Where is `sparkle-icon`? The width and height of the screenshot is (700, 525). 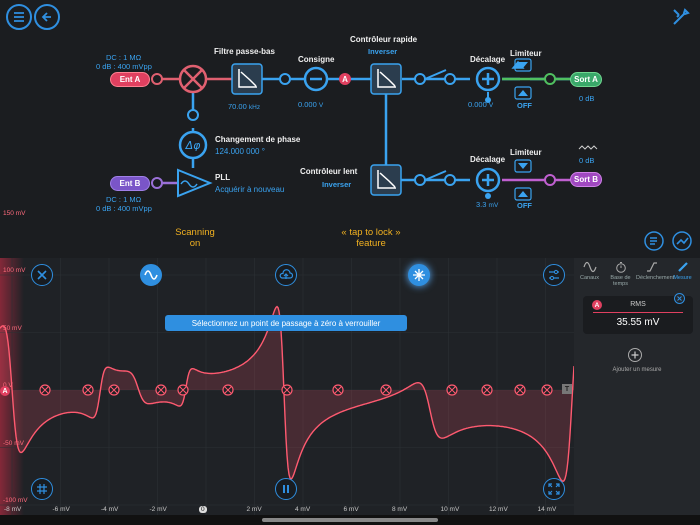 sparkle-icon is located at coordinates (419, 275).